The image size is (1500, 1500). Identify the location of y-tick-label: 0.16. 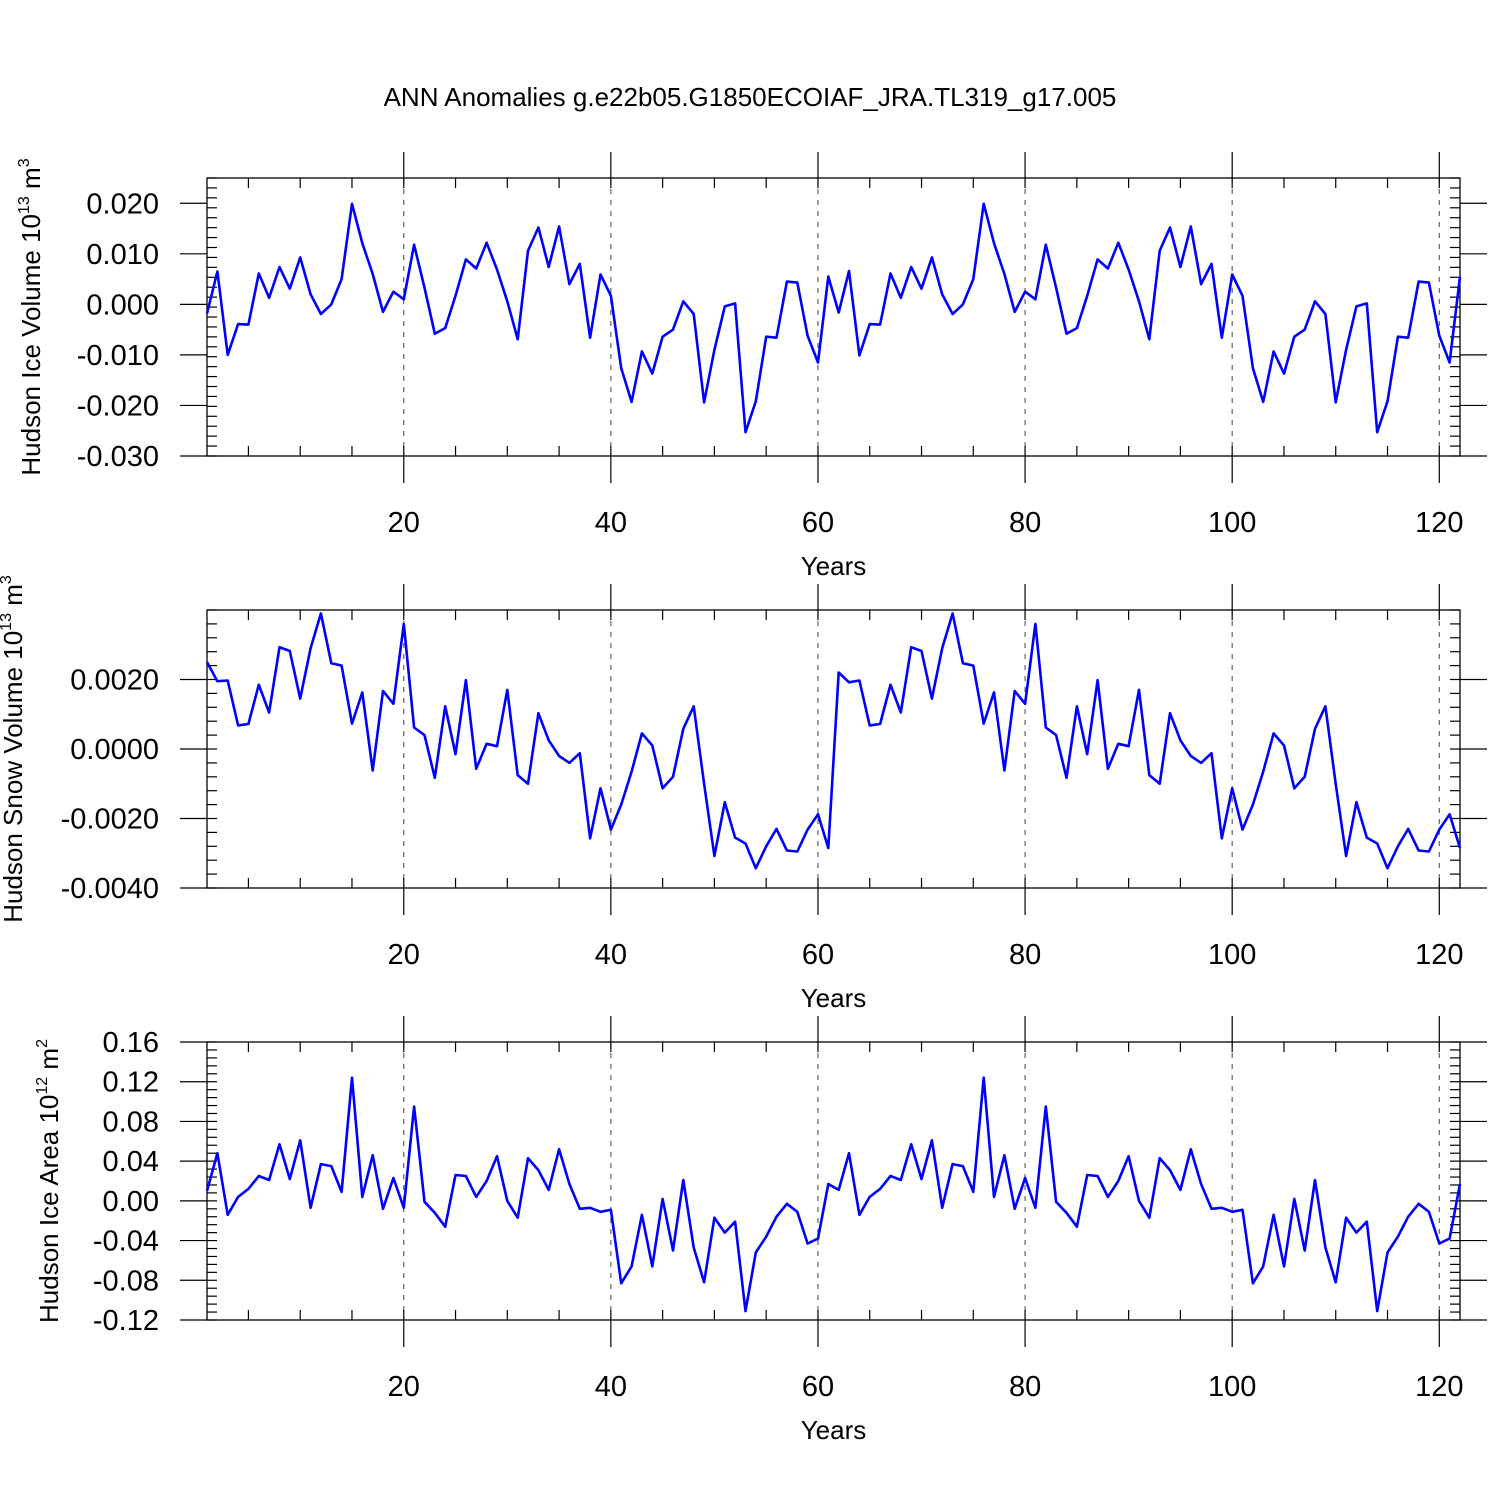
(131, 1043).